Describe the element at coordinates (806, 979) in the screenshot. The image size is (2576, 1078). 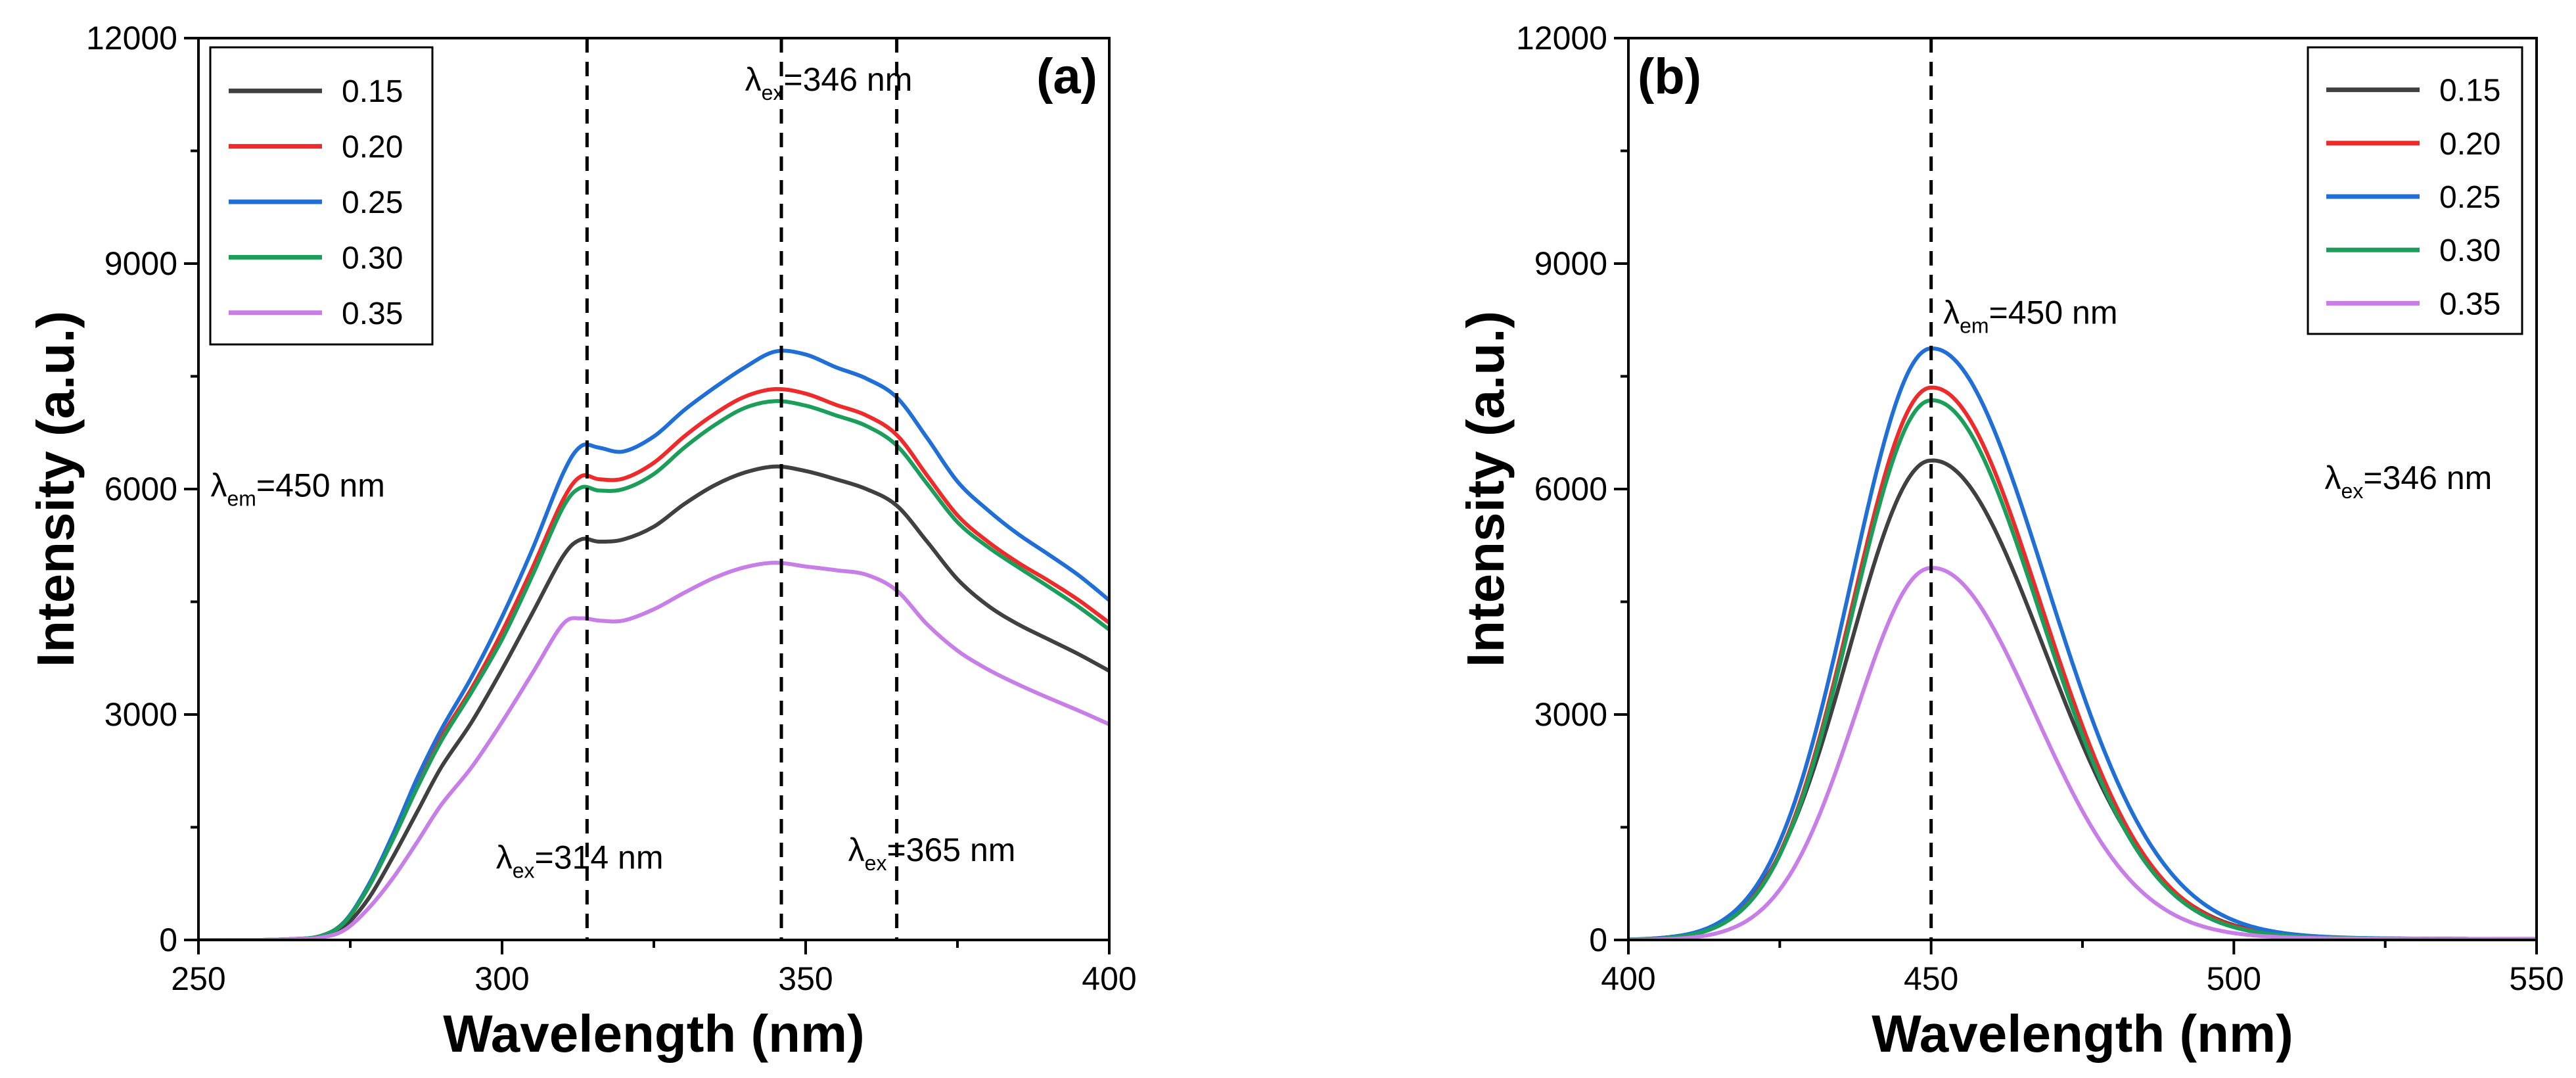
I see `x-tick-label: 350` at that location.